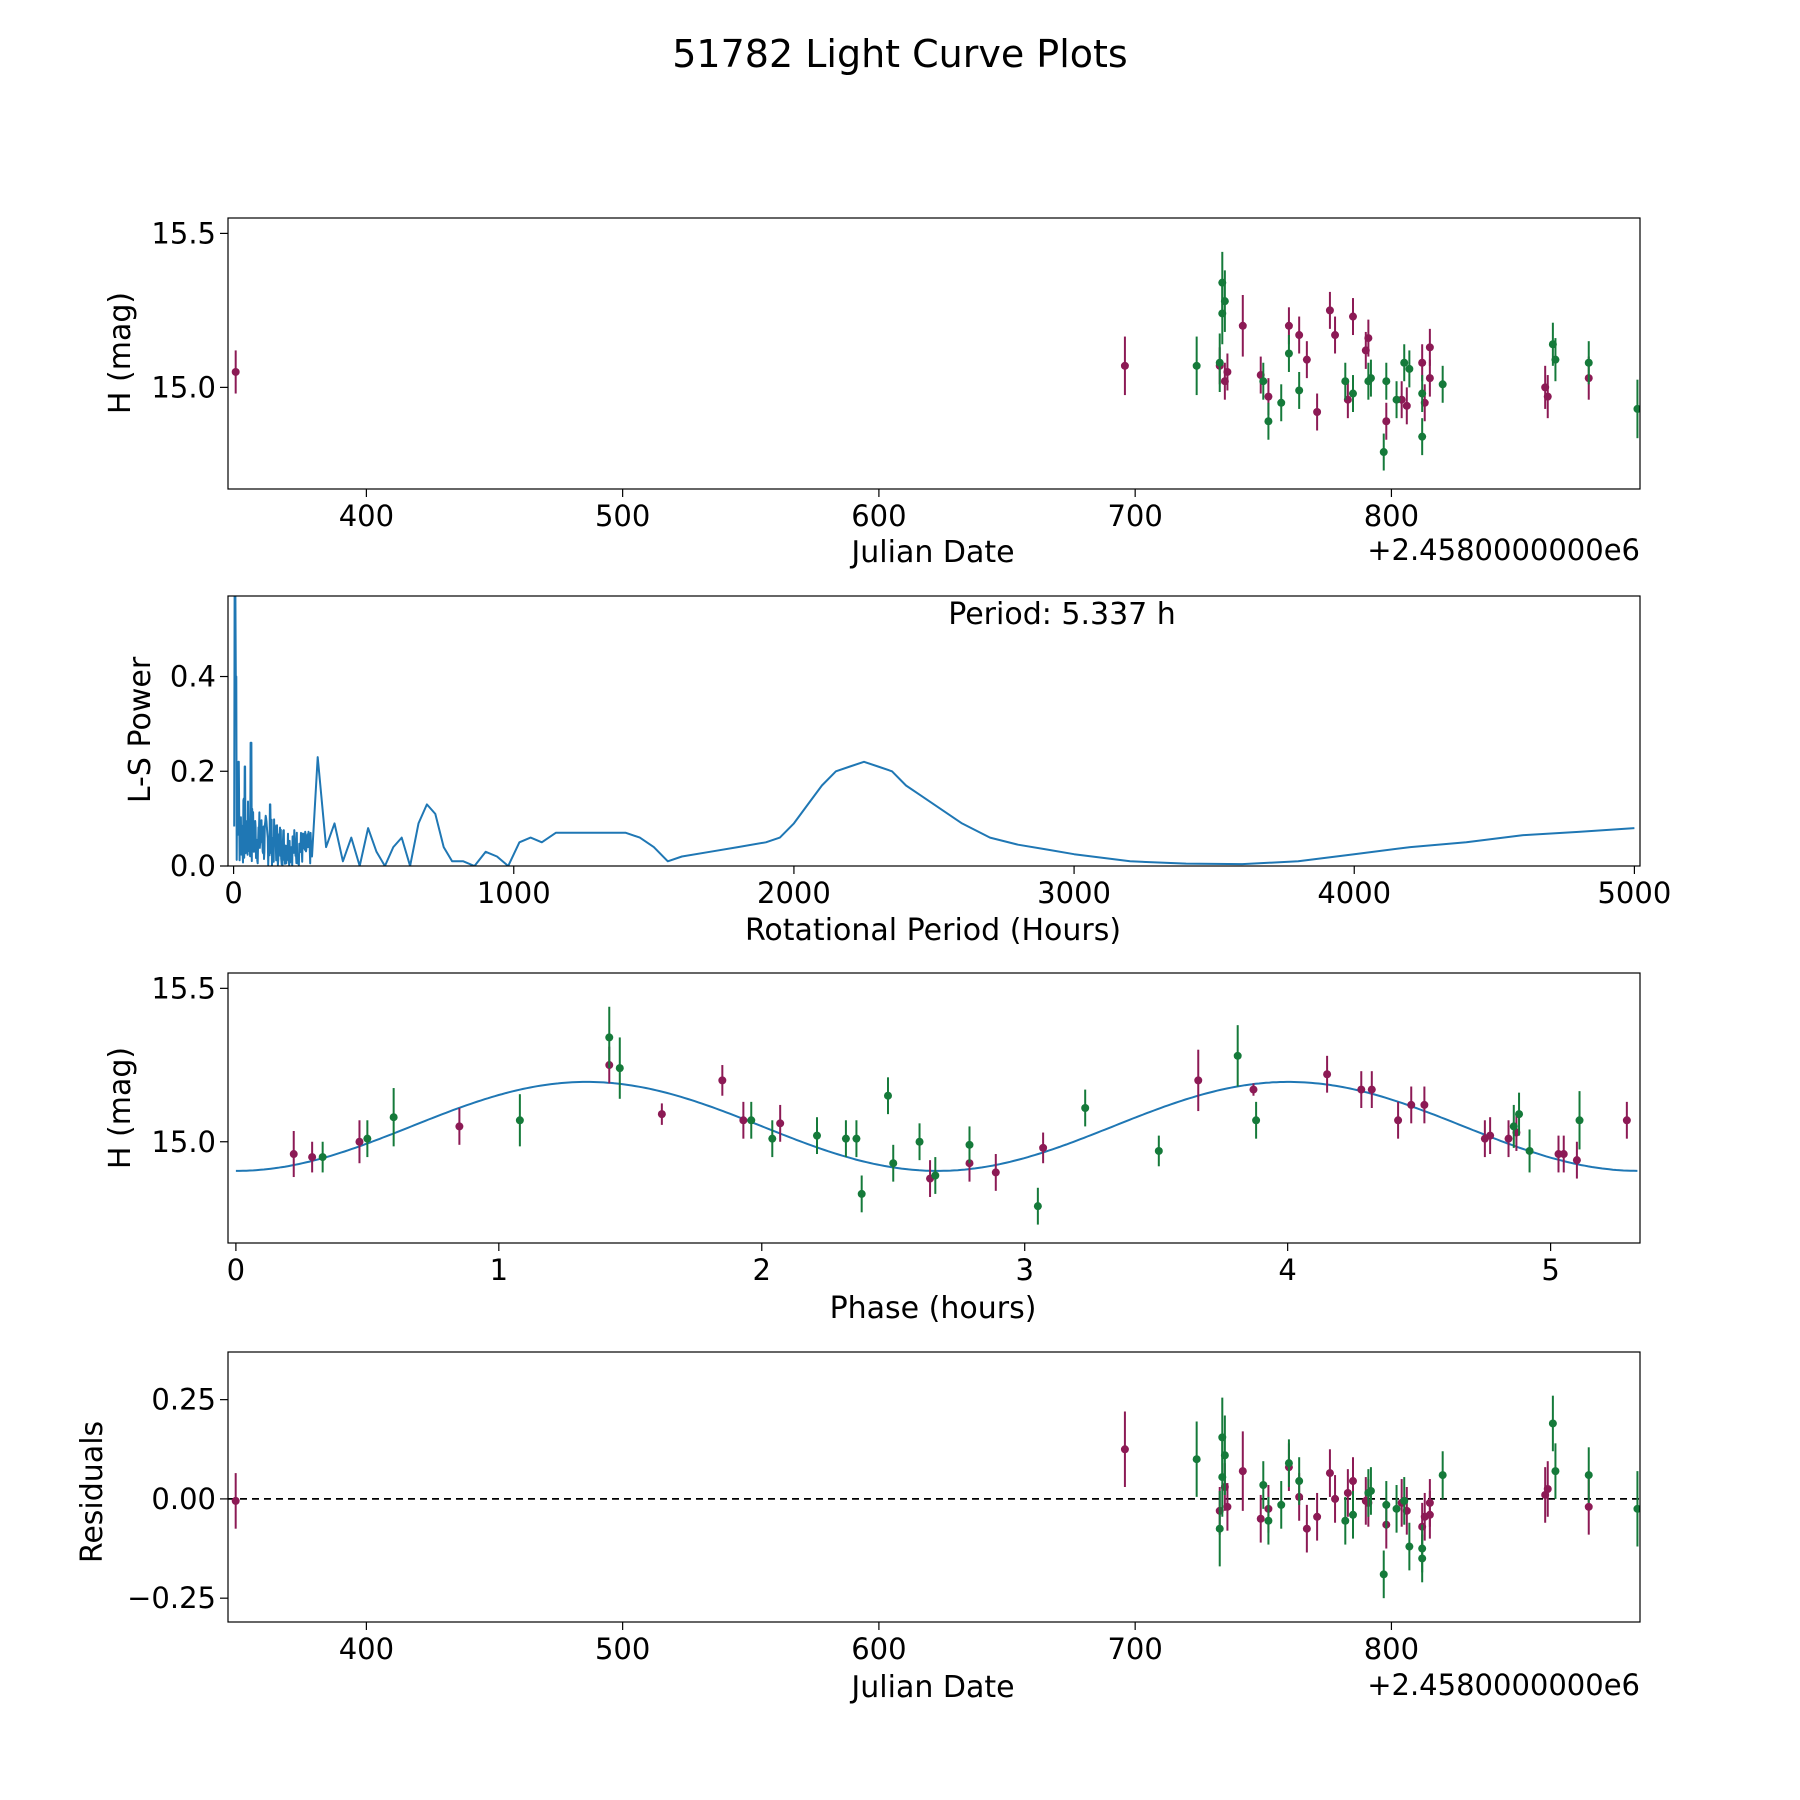 Image resolution: width=1800 pixels, height=1800 pixels. What do you see at coordinates (1024, 1270) in the screenshot?
I see `x-tick-label: 3` at bounding box center [1024, 1270].